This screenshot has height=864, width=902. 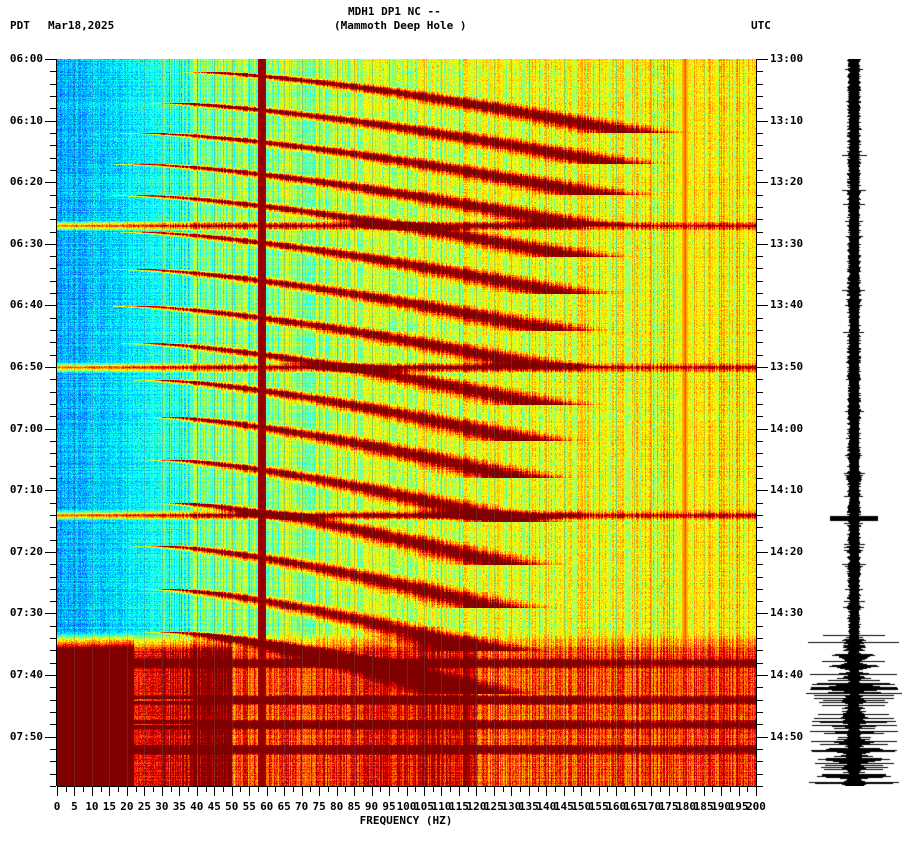 What do you see at coordinates (26, 612) in the screenshot?
I see `time-tick-label: 07:30` at bounding box center [26, 612].